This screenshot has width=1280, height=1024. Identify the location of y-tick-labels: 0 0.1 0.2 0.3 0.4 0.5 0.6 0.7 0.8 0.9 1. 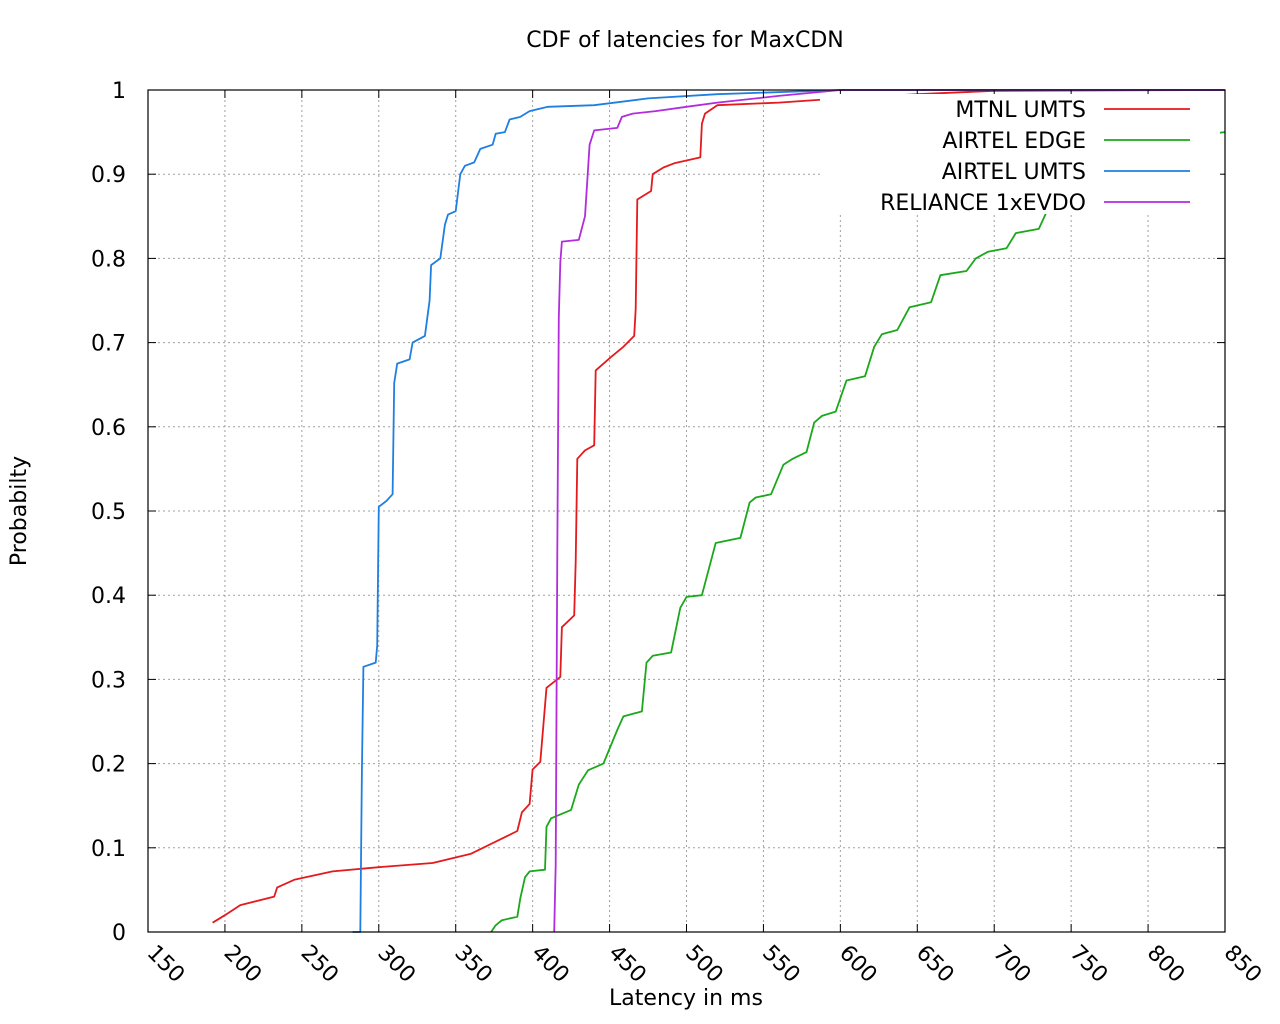
(108, 512).